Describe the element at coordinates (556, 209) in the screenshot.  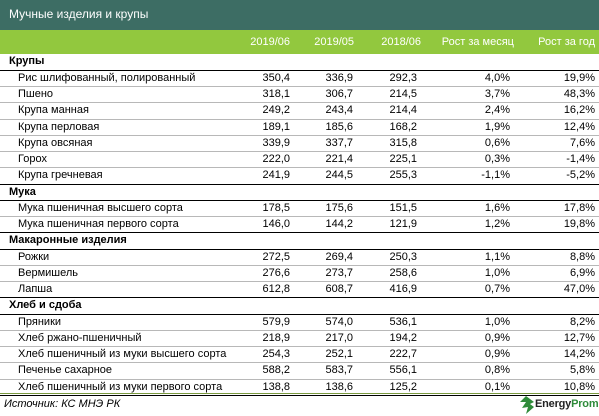
I see `growth-year: 17,8%` at that location.